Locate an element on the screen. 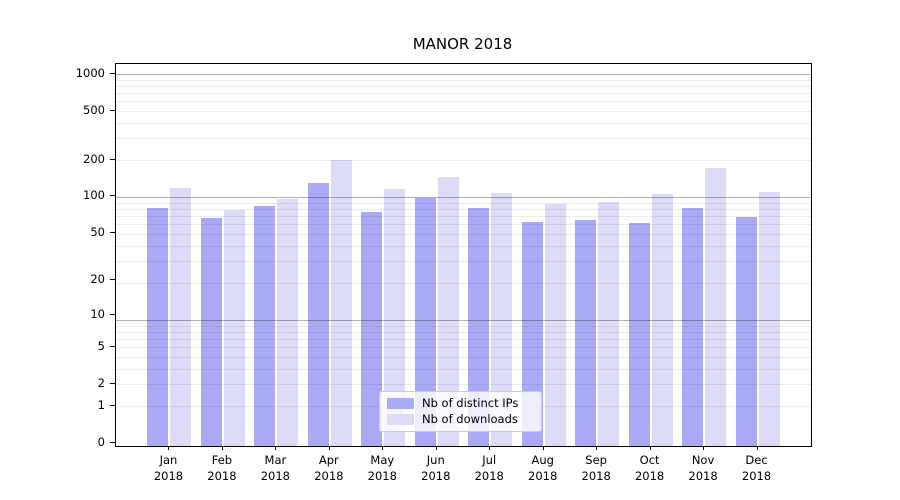 The image size is (900, 500). bar-distinct-ips-sep is located at coordinates (586, 333).